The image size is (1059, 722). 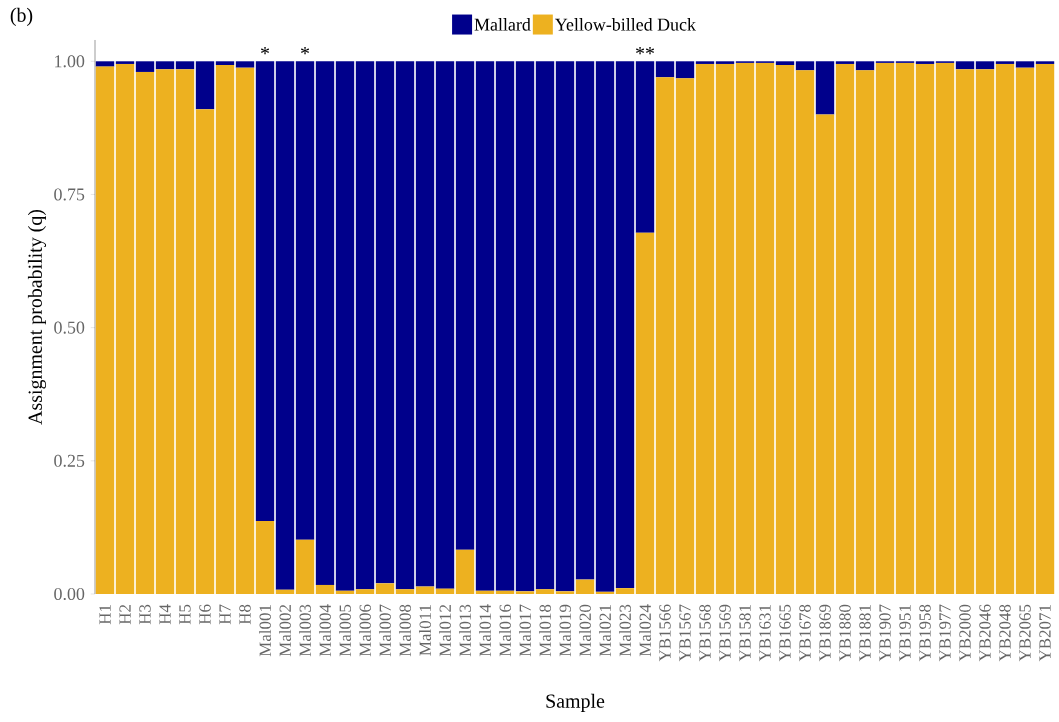 I want to click on x-tick-label: Mal011, so click(x=425, y=630).